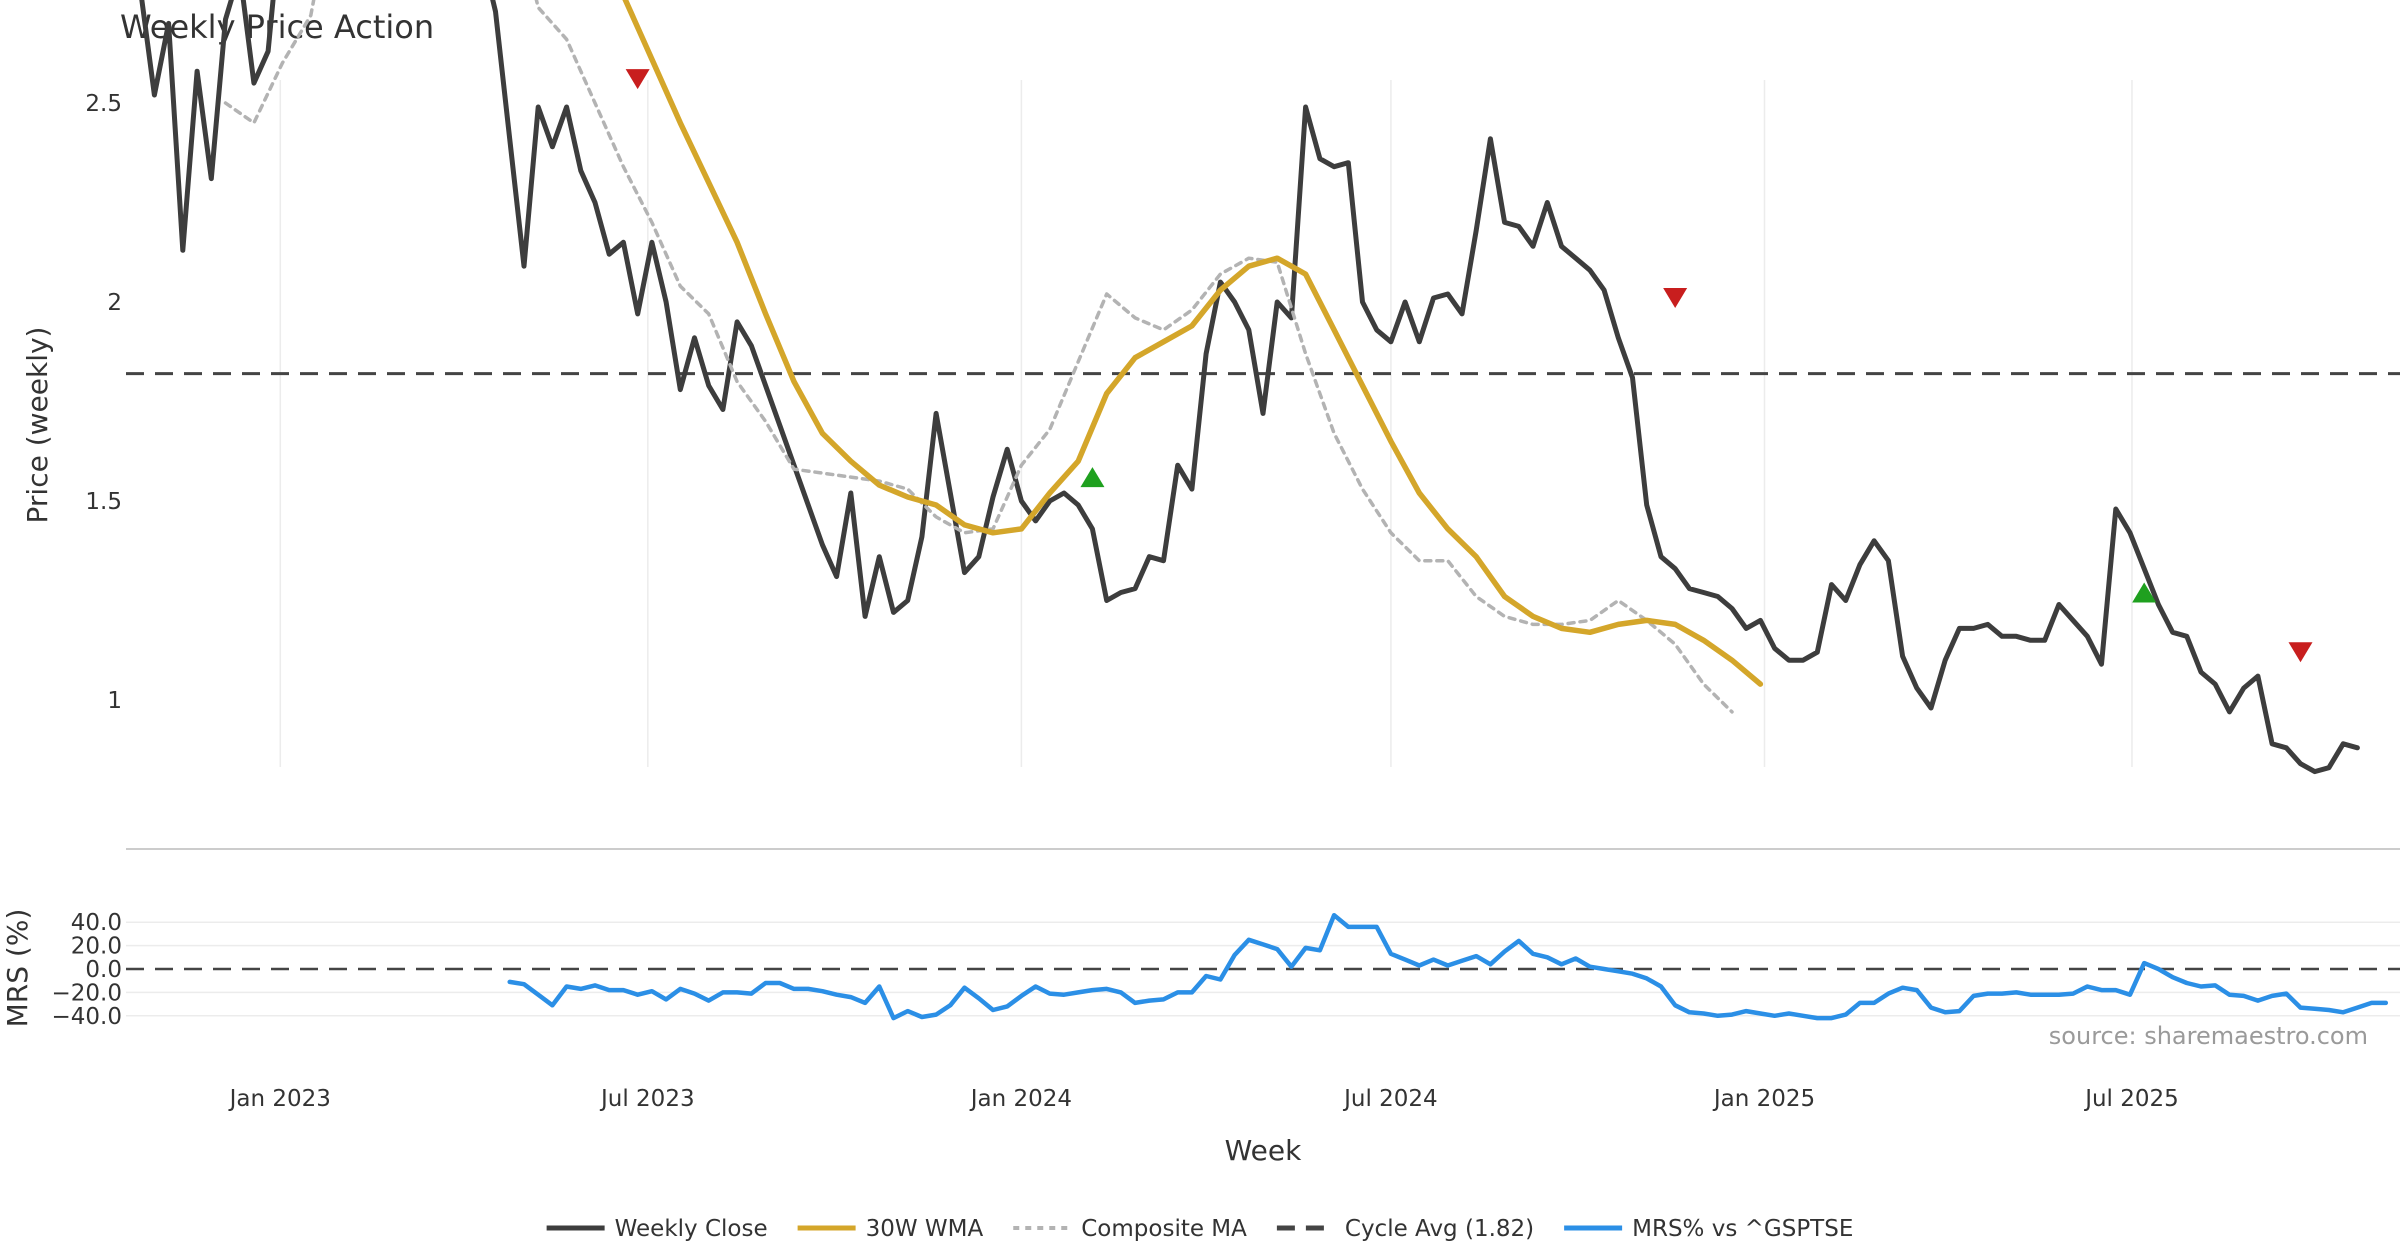 This screenshot has width=2400, height=1260. What do you see at coordinates (277, 27) in the screenshot?
I see `chart-title: Weekly Price Action` at bounding box center [277, 27].